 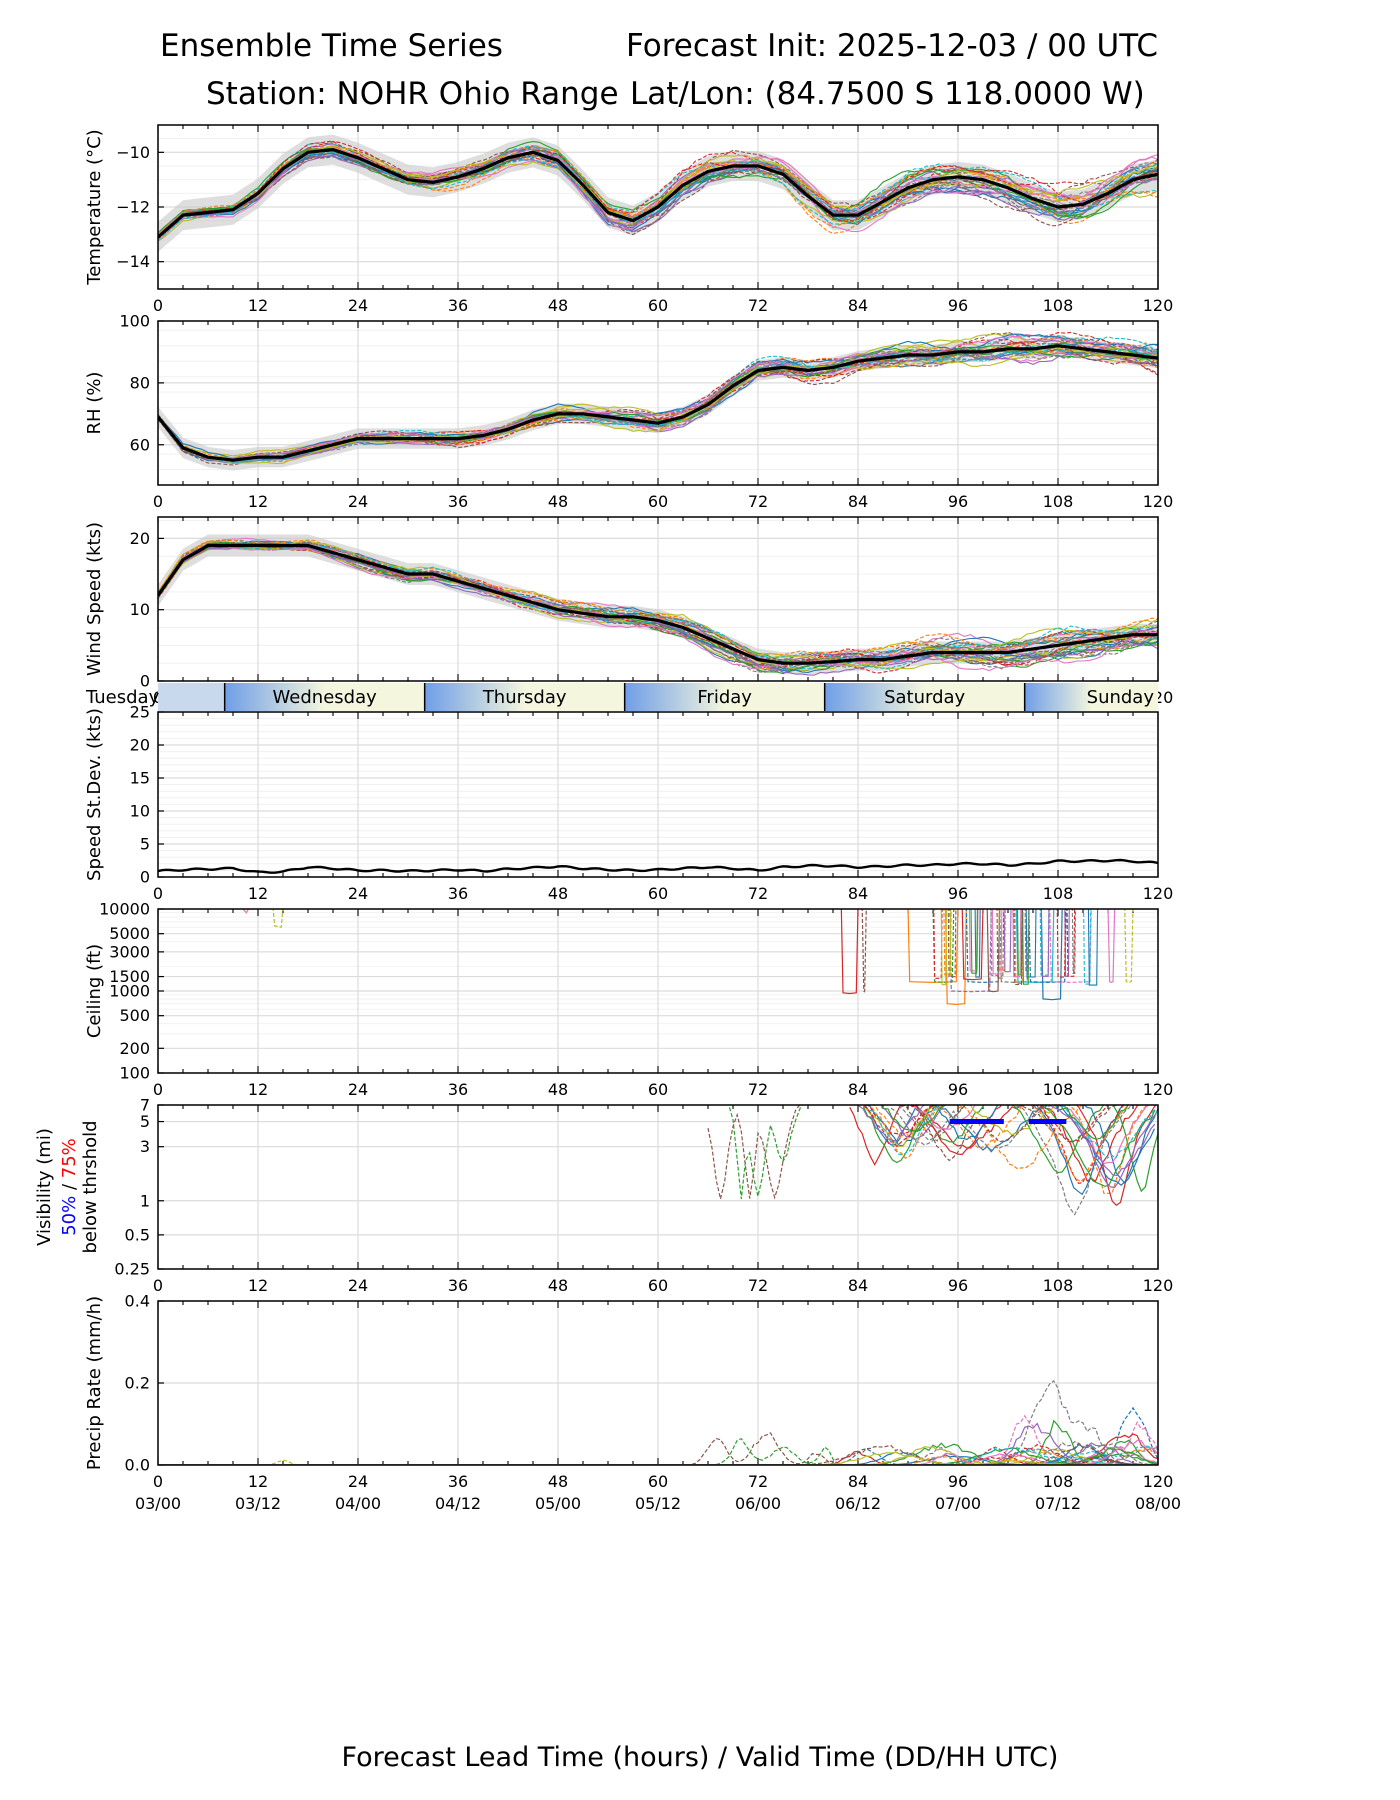 I want to click on valid-time-label: 04/00, so click(x=358, y=1503).